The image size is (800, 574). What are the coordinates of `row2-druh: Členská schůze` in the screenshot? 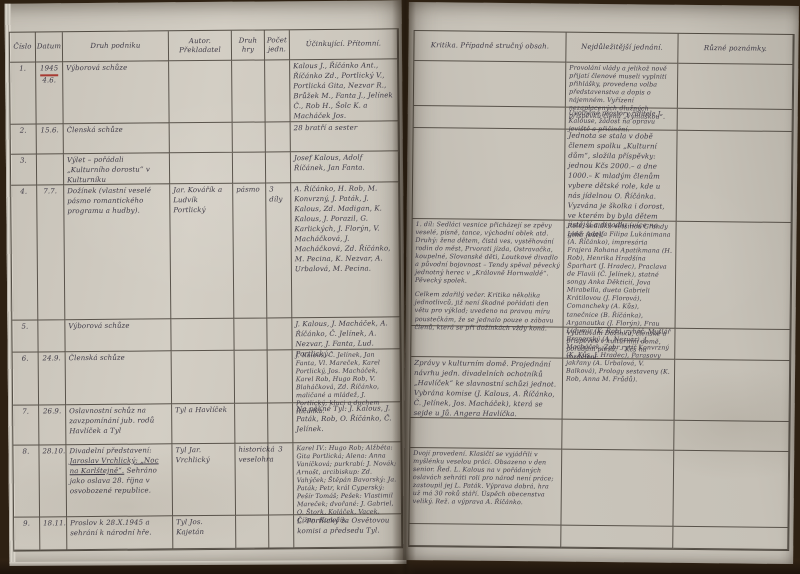 It's located at (116, 139).